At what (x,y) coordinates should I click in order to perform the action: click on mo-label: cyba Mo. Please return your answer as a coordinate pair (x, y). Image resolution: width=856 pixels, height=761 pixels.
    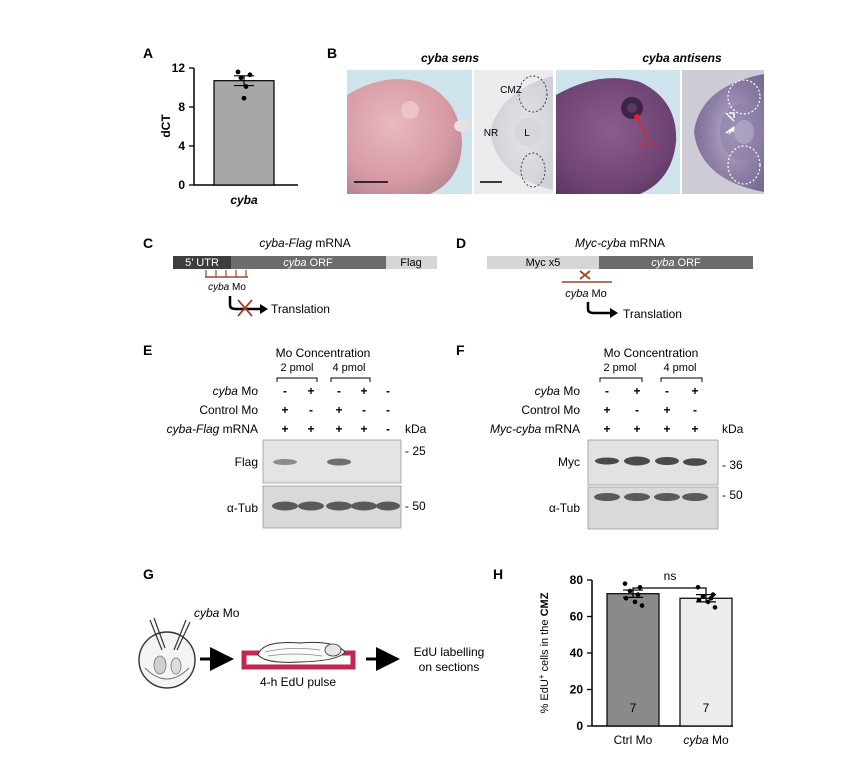
    Looking at the image, I should click on (217, 613).